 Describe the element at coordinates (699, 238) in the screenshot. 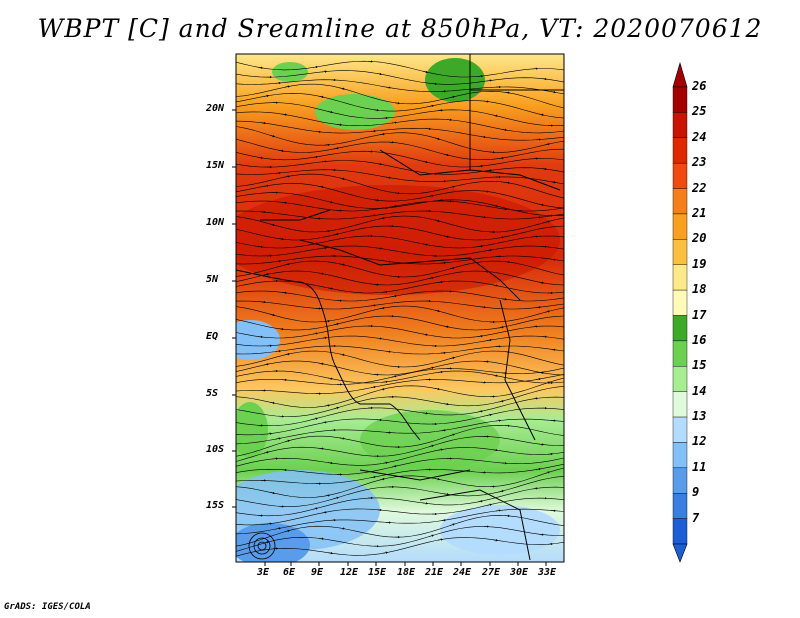

I see `colorbar-label: 20` at that location.